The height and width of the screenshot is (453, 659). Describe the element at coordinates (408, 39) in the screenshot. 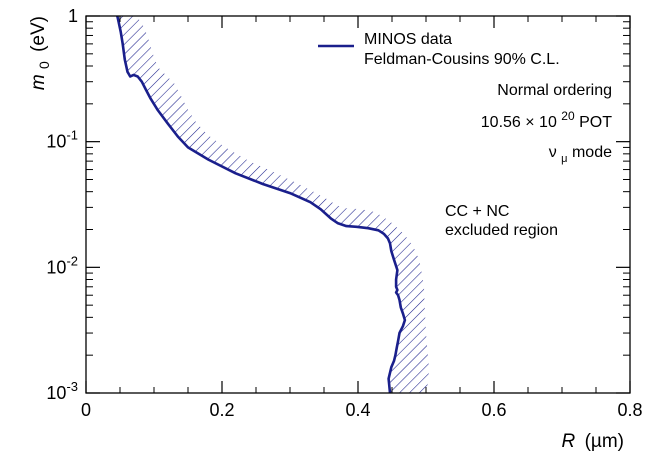

I see `legend-label-line1: MINOS data` at that location.